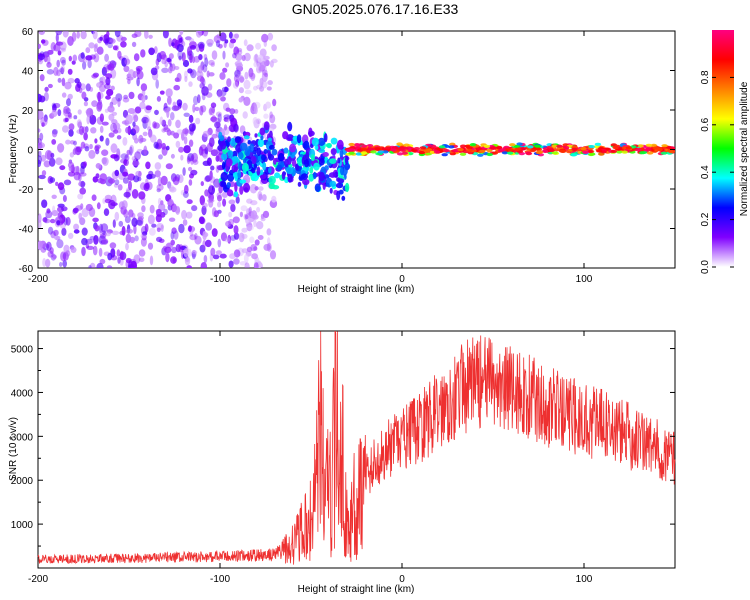 The width and height of the screenshot is (750, 600). What do you see at coordinates (402, 579) in the screenshot?
I see `x-tick-label: 0` at bounding box center [402, 579].